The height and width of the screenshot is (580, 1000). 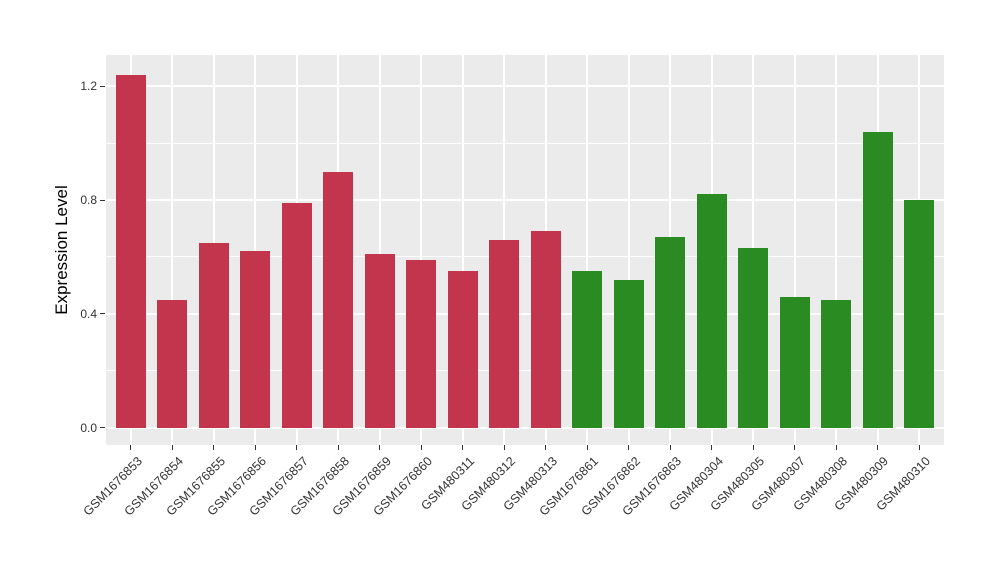 I want to click on bar-GSM1676855, so click(x=214, y=335).